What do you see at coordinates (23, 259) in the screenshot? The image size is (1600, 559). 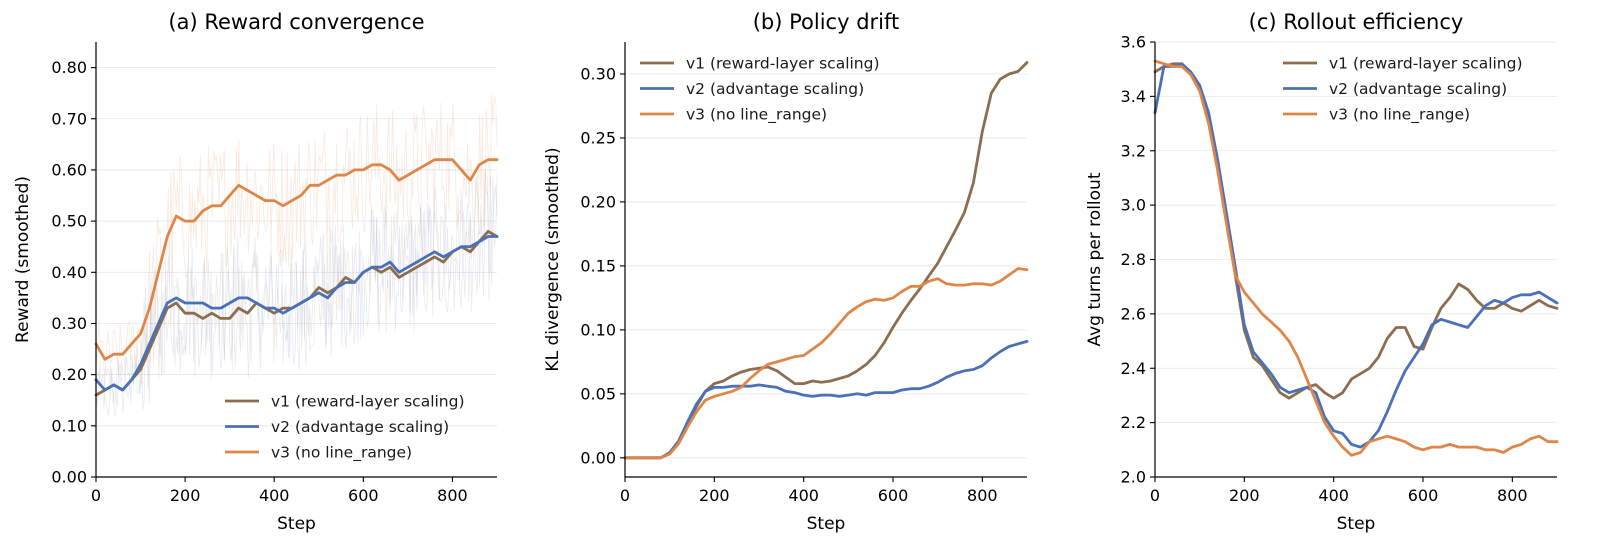 I see `y-axis-label: Reward (smoothed)` at bounding box center [23, 259].